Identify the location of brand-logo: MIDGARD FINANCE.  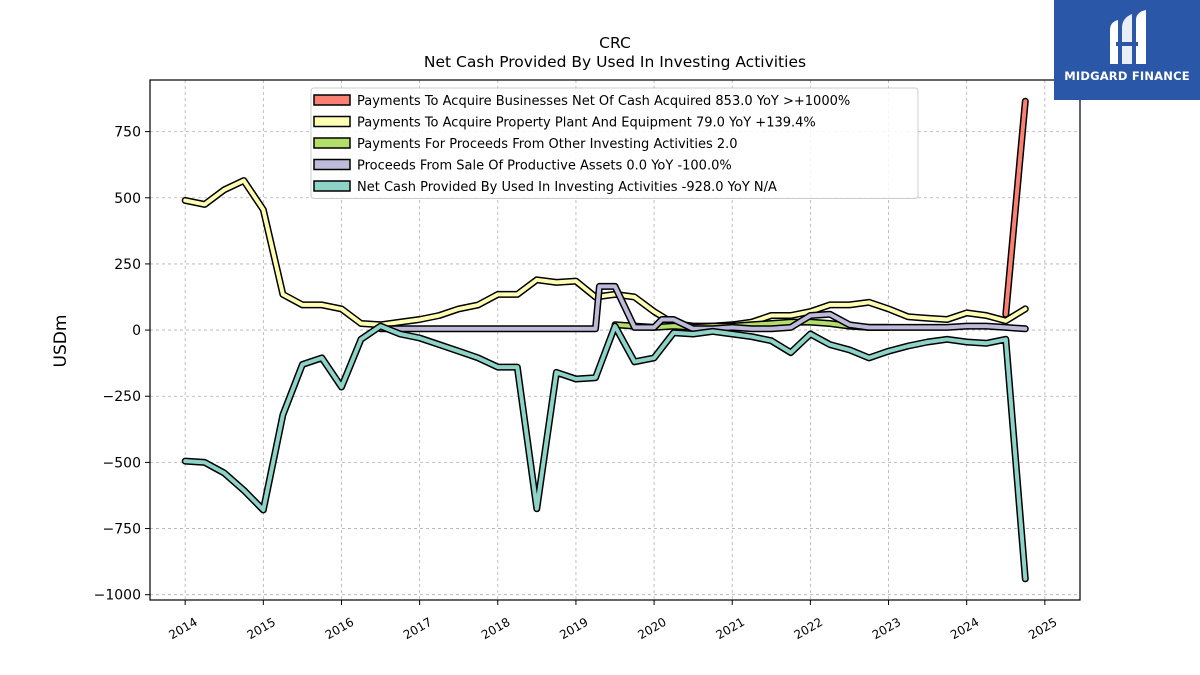
(1127, 50).